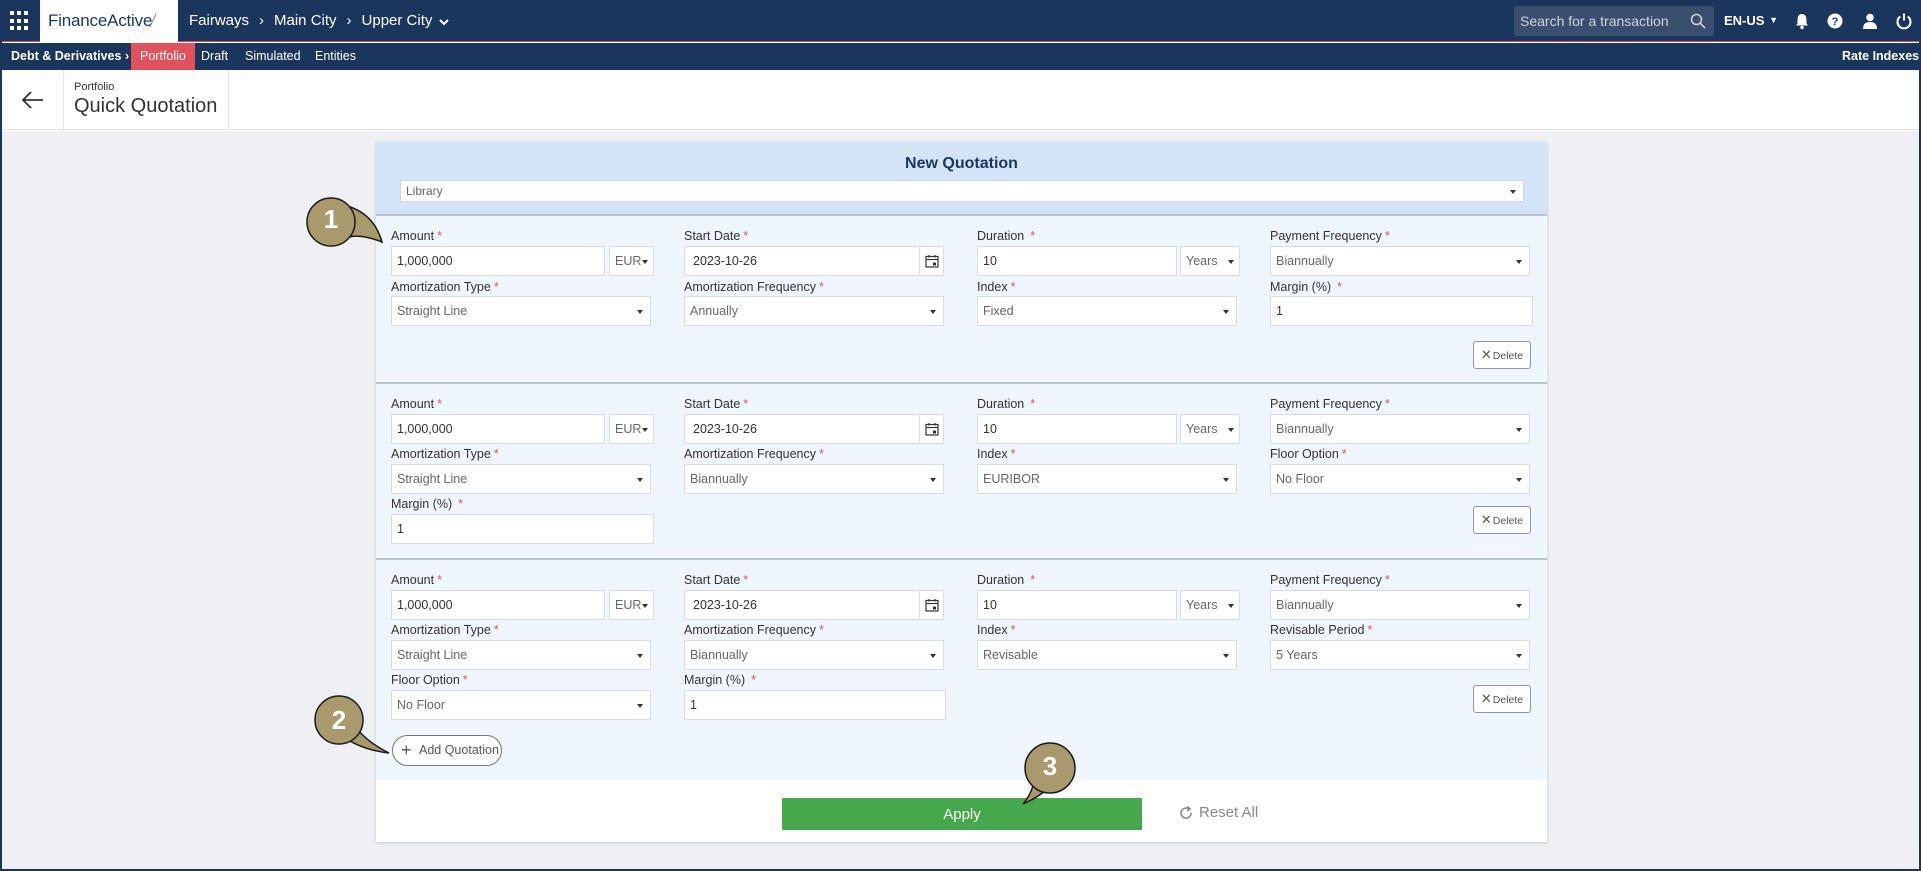 The height and width of the screenshot is (871, 1921). I want to click on power-icon, so click(1904, 21).